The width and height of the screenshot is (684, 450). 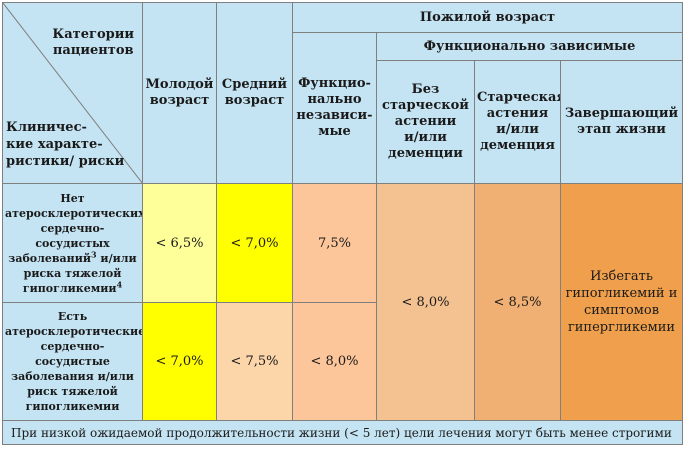 What do you see at coordinates (621, 113) in the screenshot?
I see `header-end-of-life-line-1: Завершающий` at bounding box center [621, 113].